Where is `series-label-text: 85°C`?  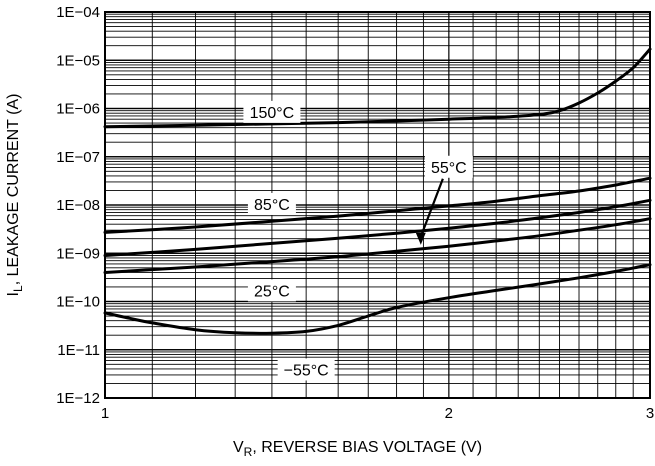
series-label-text: 85°C is located at coordinates (272, 205).